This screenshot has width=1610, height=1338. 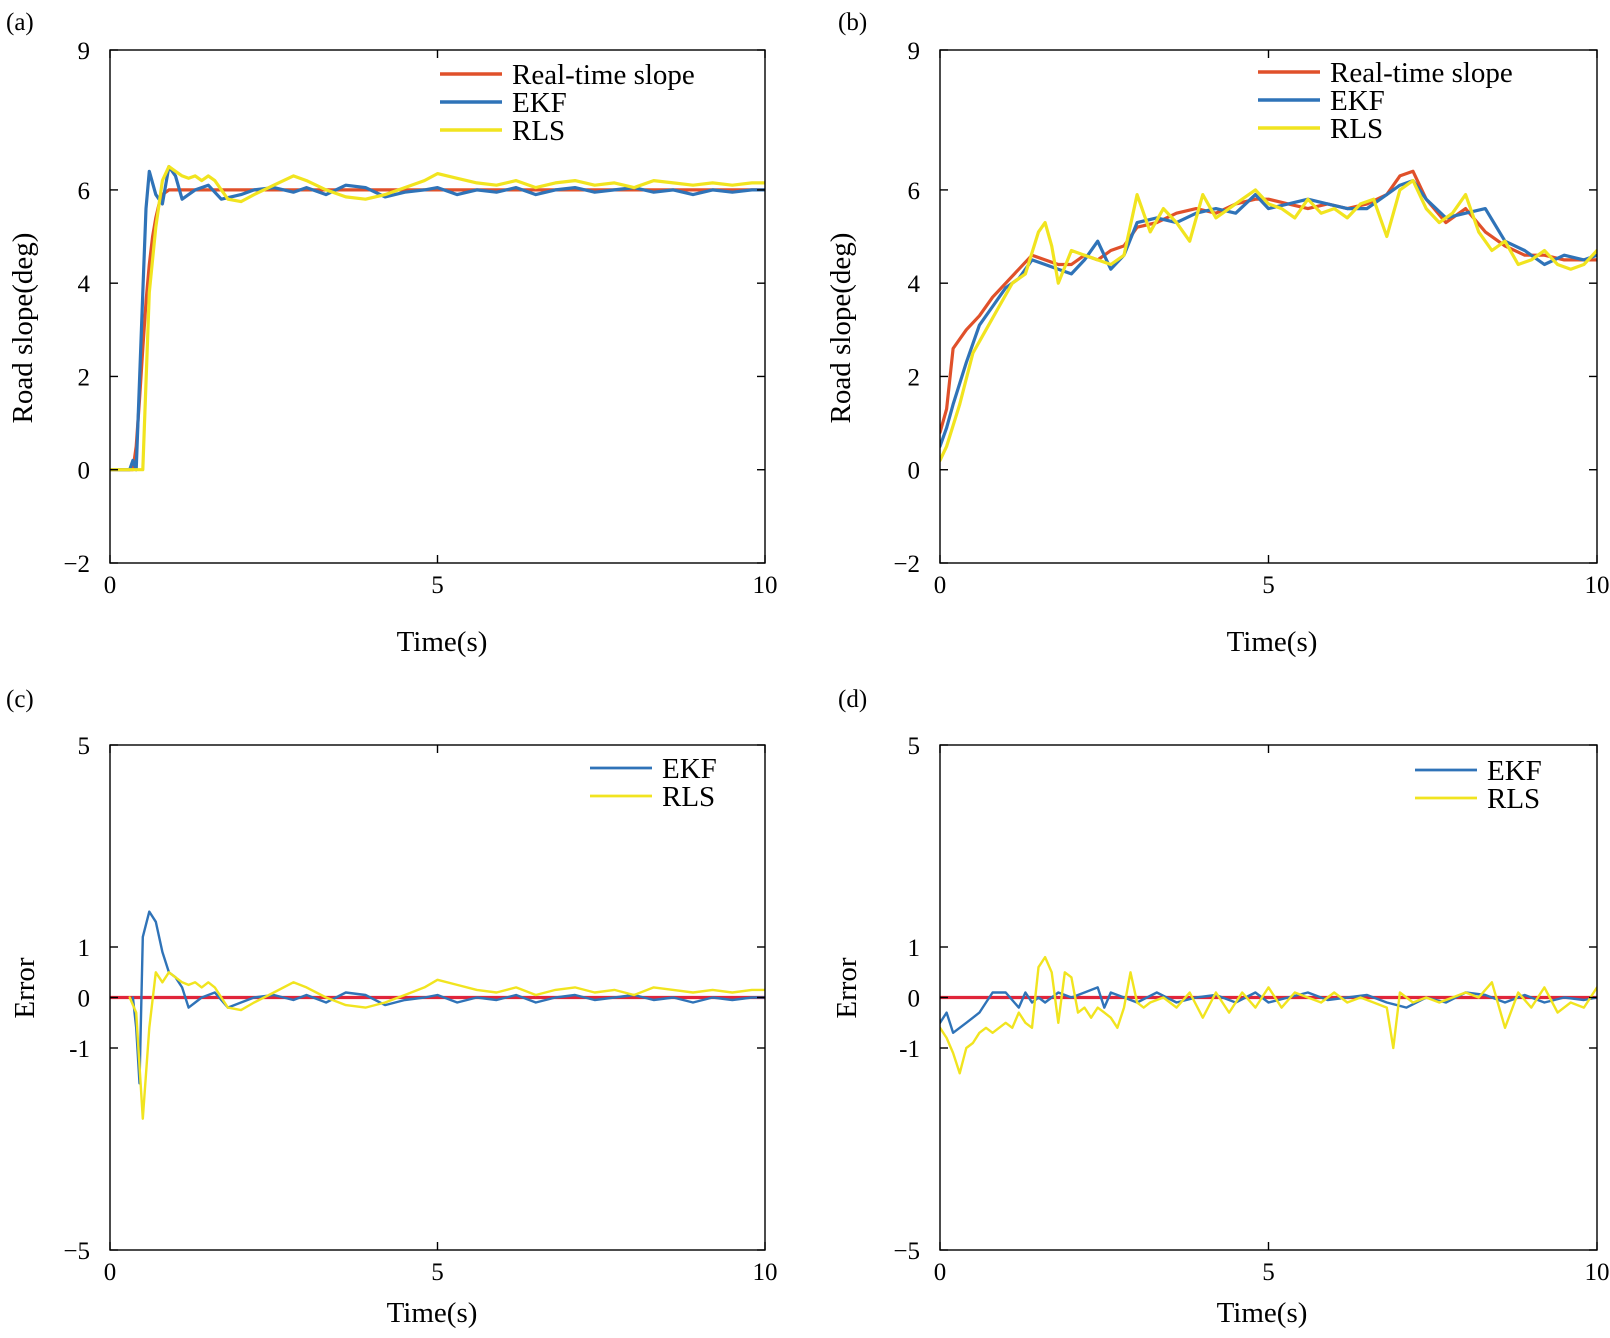 What do you see at coordinates (437, 585) in the screenshot?
I see `panel-a-xtick-label: 5` at bounding box center [437, 585].